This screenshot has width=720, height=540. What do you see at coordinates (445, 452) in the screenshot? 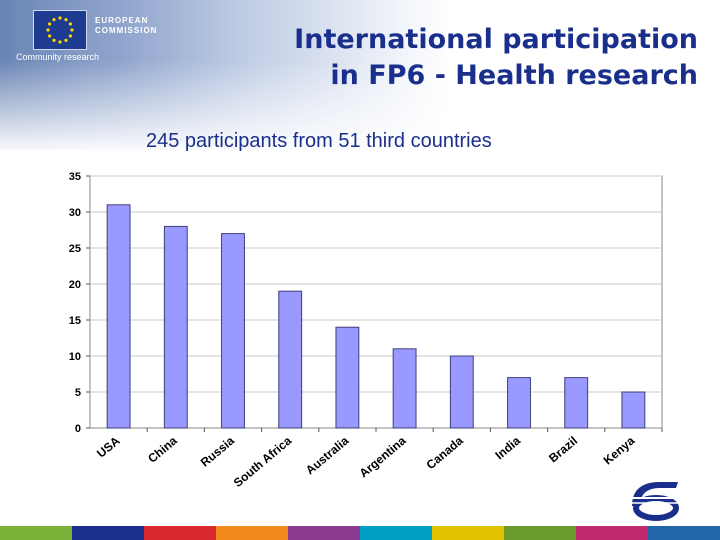
I see `x-tick-label: Canada` at bounding box center [445, 452].